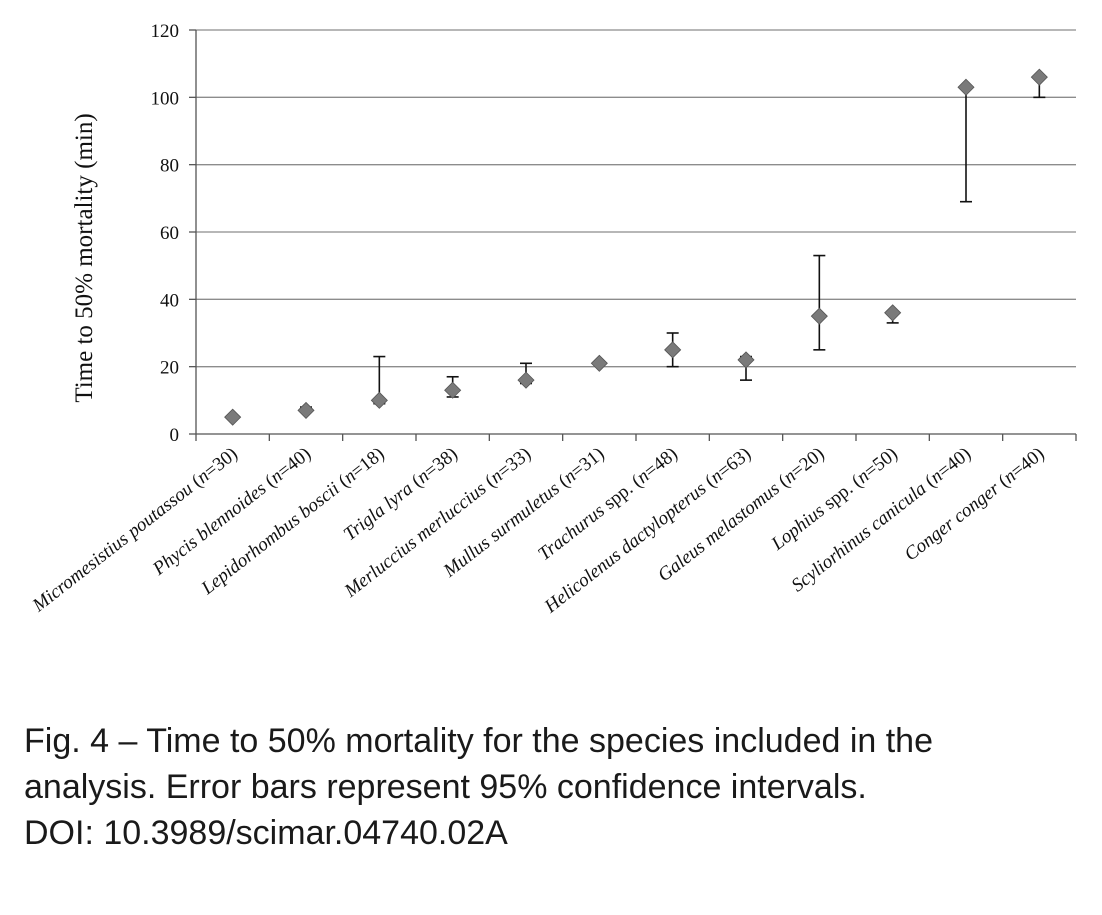 The width and height of the screenshot is (1102, 915). Describe the element at coordinates (169, 300) in the screenshot. I see `y-tick-label: 40` at that location.